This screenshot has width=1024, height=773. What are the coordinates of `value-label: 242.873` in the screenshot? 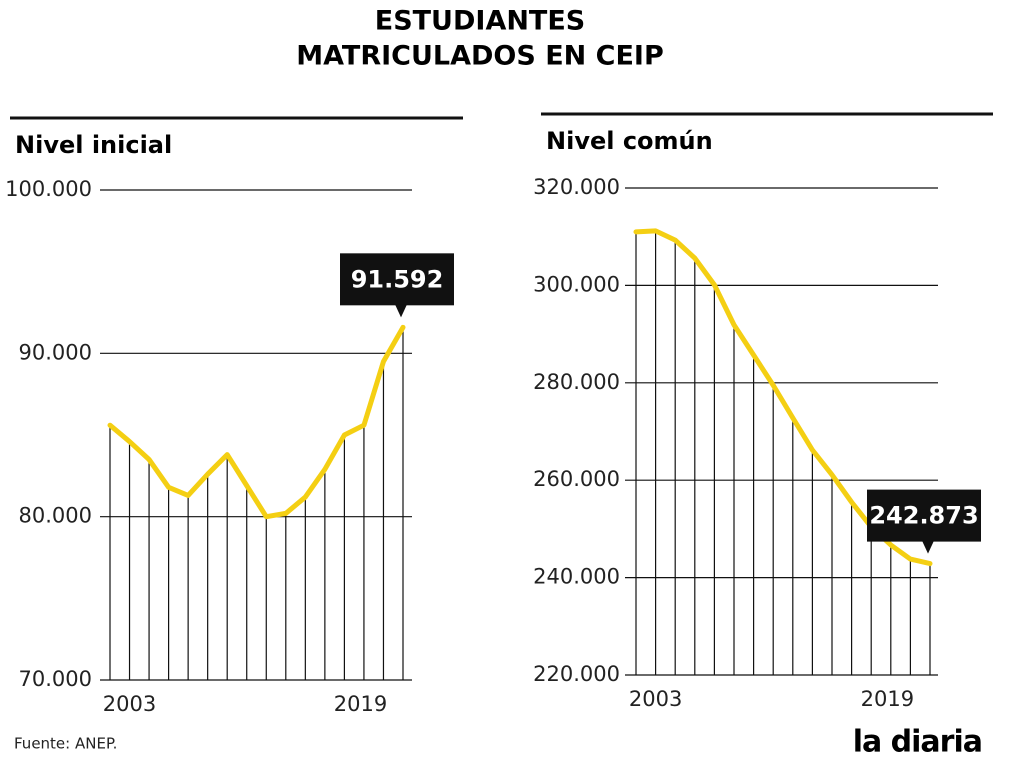 It's located at (923, 516).